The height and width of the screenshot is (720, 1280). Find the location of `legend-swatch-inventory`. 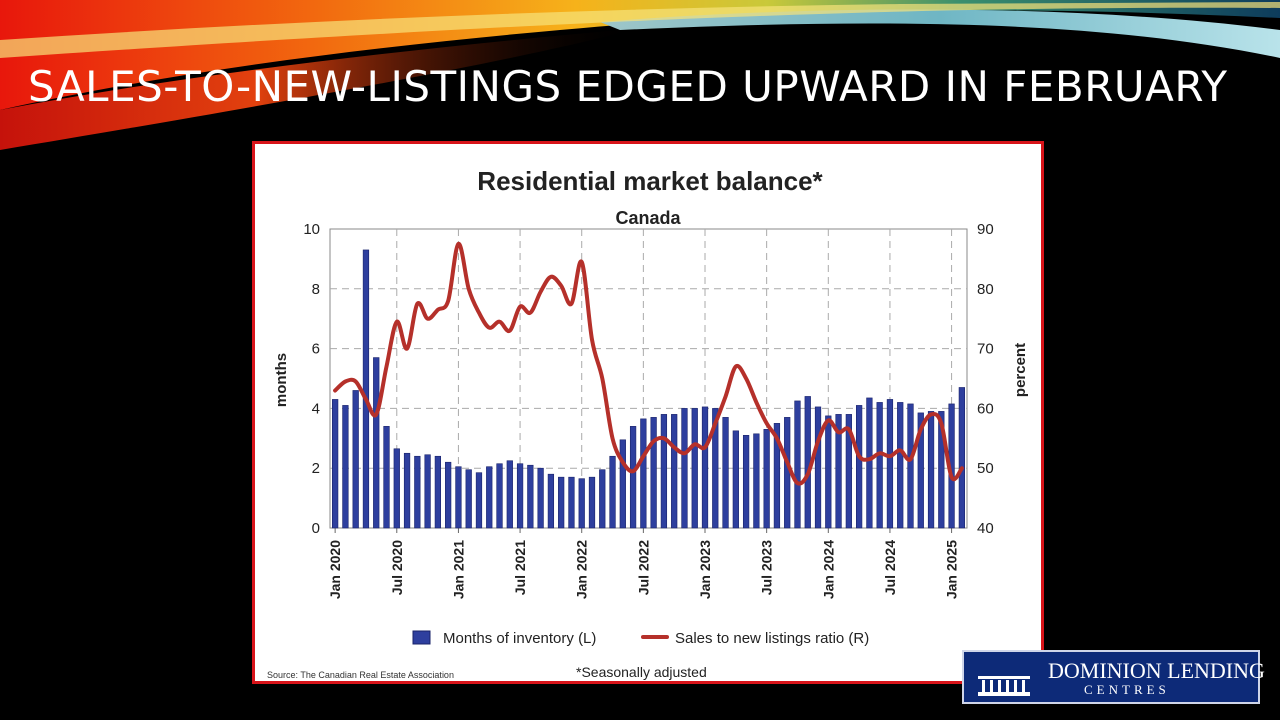

legend-swatch-inventory is located at coordinates (421, 637).